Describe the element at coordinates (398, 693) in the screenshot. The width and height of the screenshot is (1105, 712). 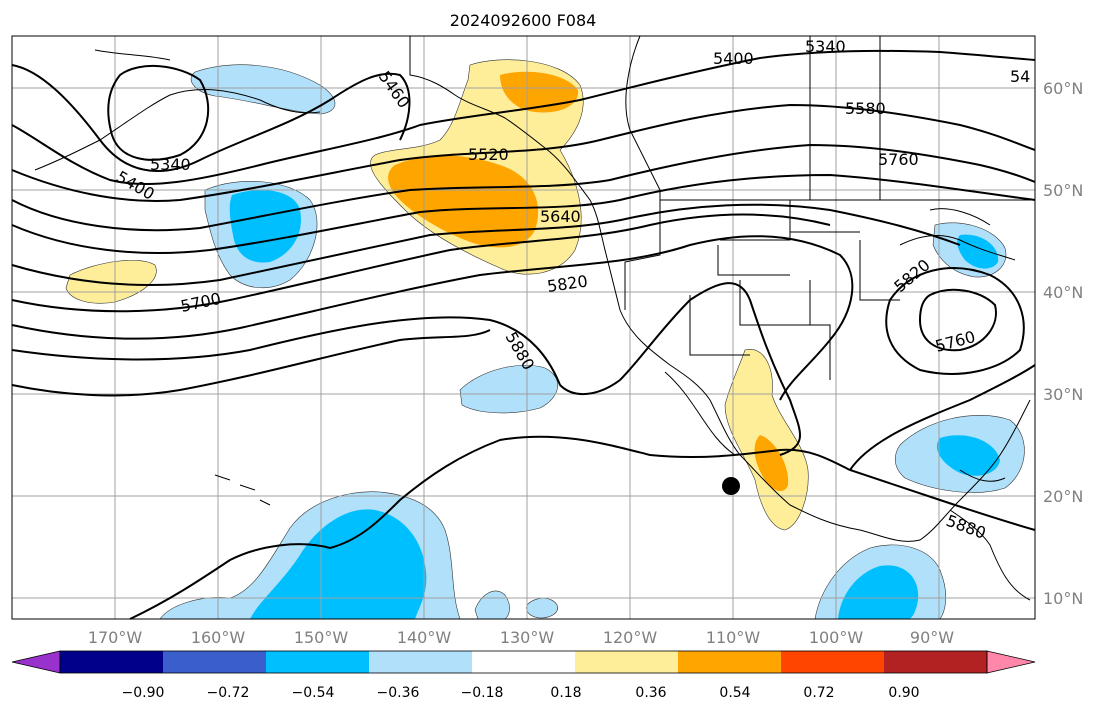
I see `colorbar-tick-label: −0.36` at that location.